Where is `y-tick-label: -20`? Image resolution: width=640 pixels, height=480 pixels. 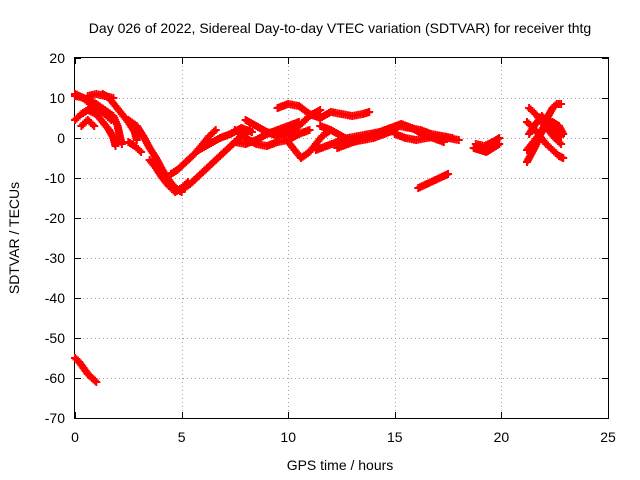 y-tick-label: -20 is located at coordinates (55, 218).